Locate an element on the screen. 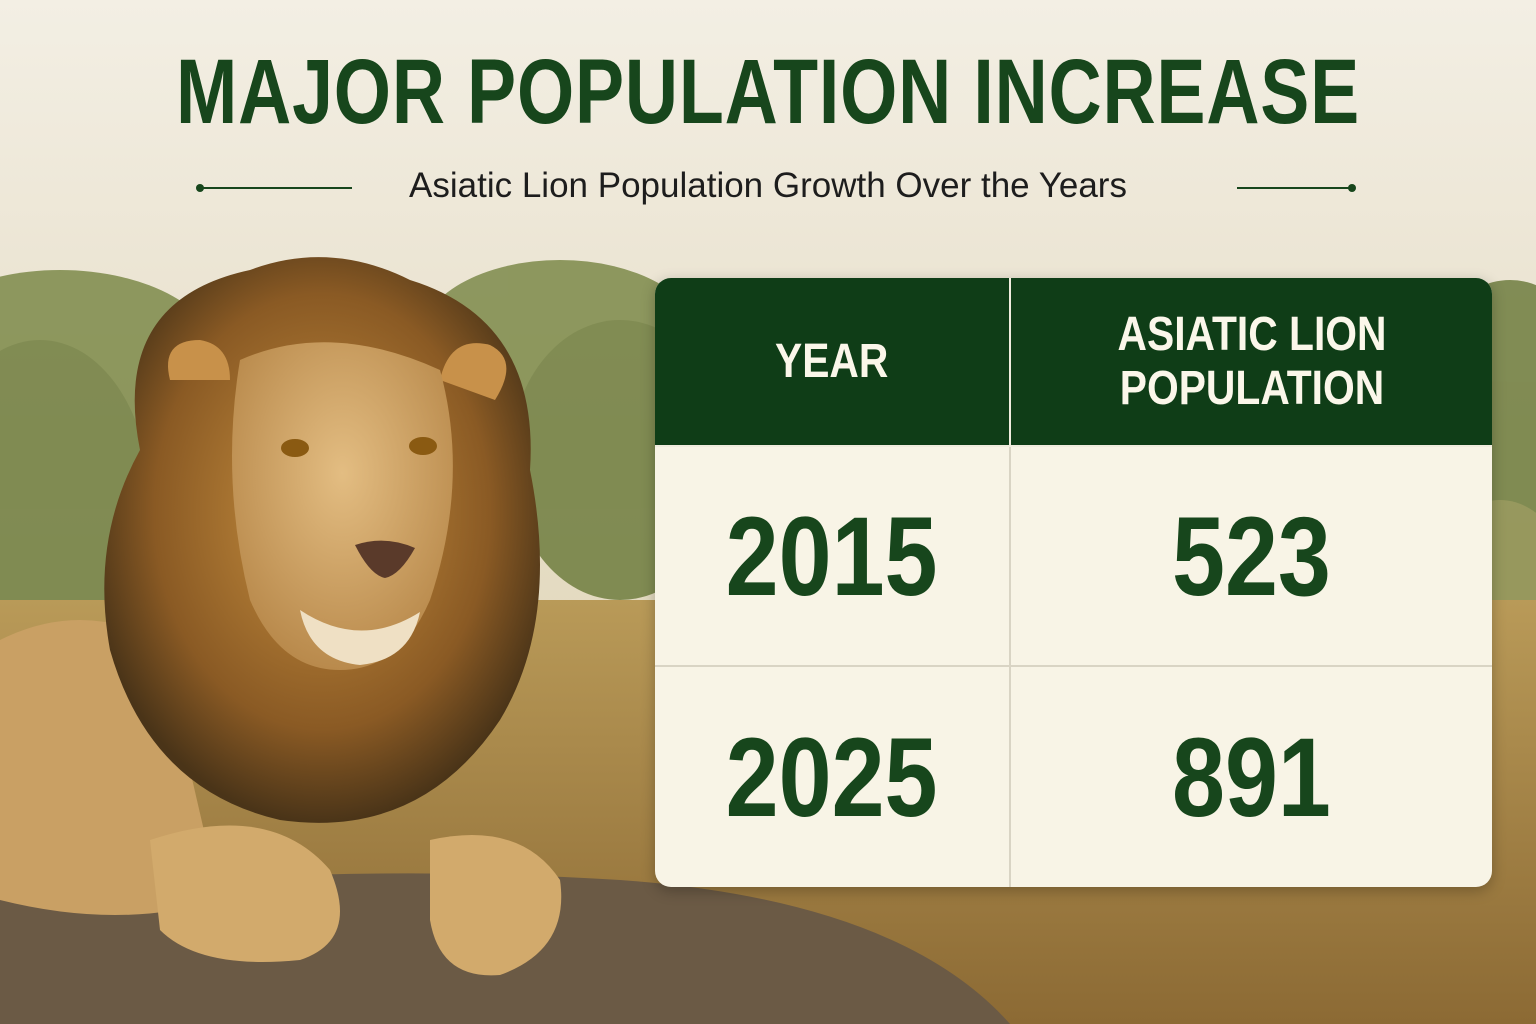 The image size is (1536, 1024). title: MAJOR POPULATION INCREASE is located at coordinates (768, 92).